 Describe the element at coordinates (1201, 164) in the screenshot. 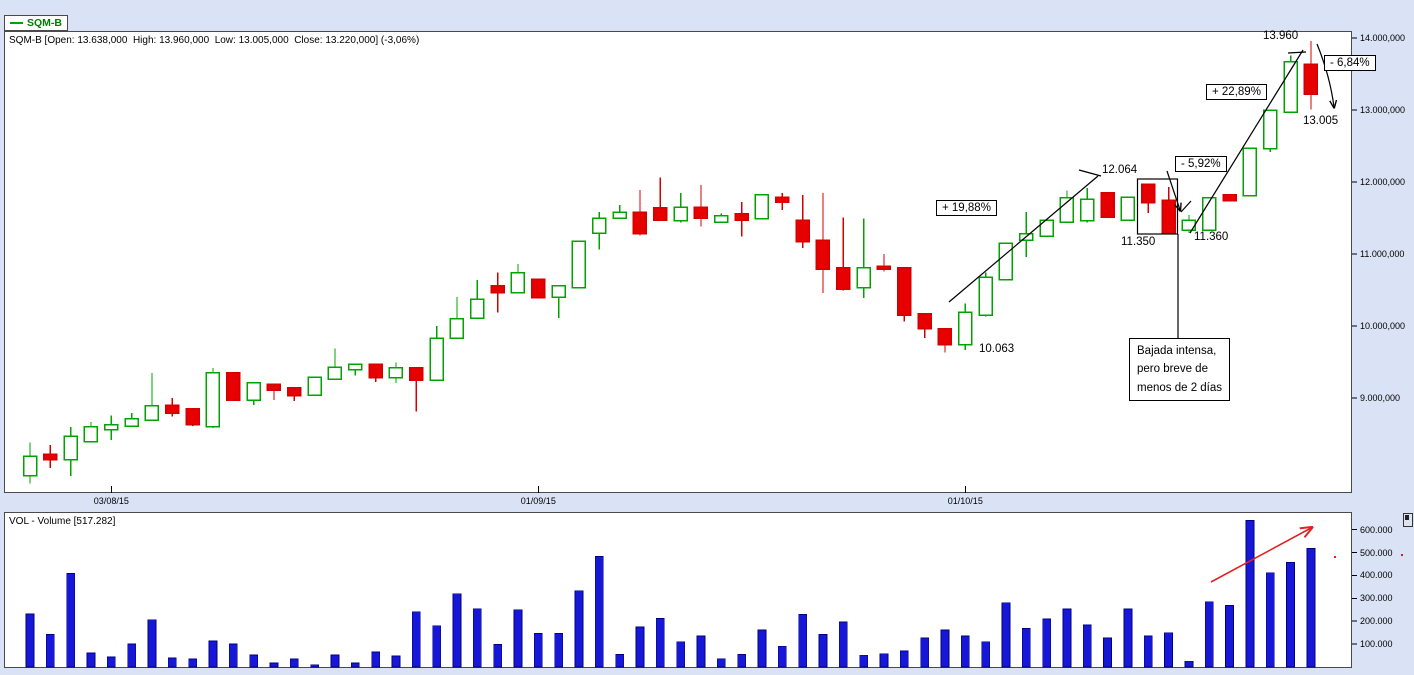

I see `annotation-pct-down-1: - 5,92%` at that location.